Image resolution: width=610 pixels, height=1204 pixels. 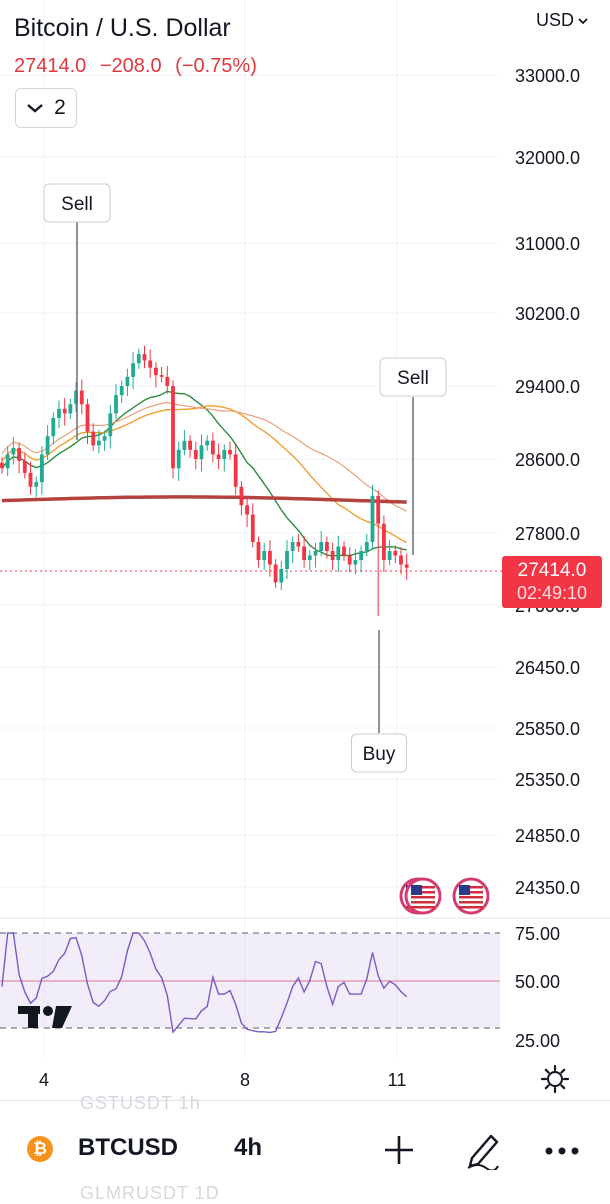 I want to click on currency-selector: USD, so click(x=562, y=20).